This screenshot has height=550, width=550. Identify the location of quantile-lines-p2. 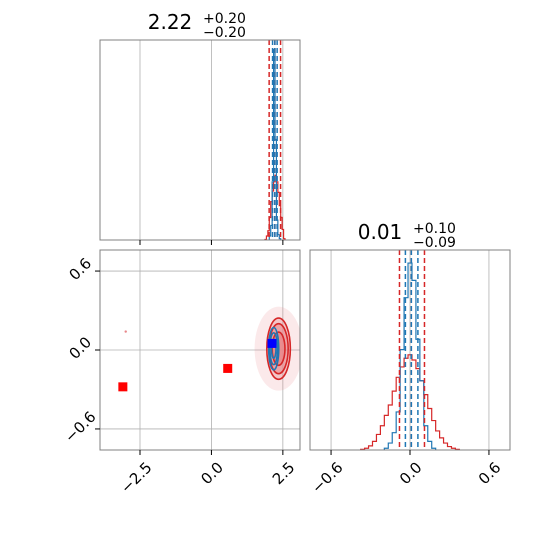
(412, 350).